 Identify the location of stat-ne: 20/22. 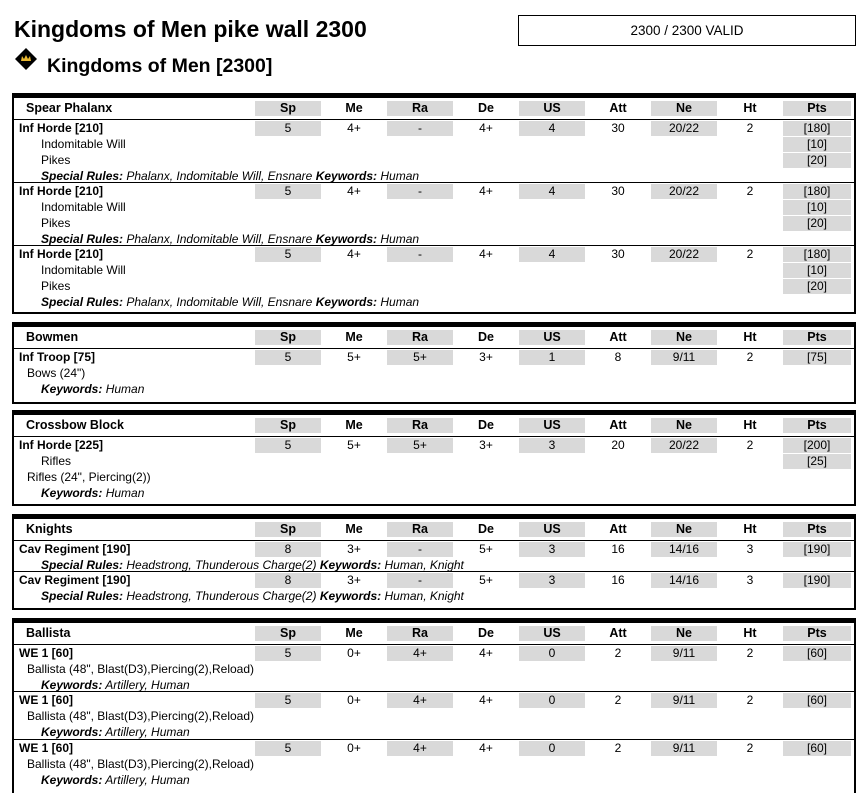
(684, 445).